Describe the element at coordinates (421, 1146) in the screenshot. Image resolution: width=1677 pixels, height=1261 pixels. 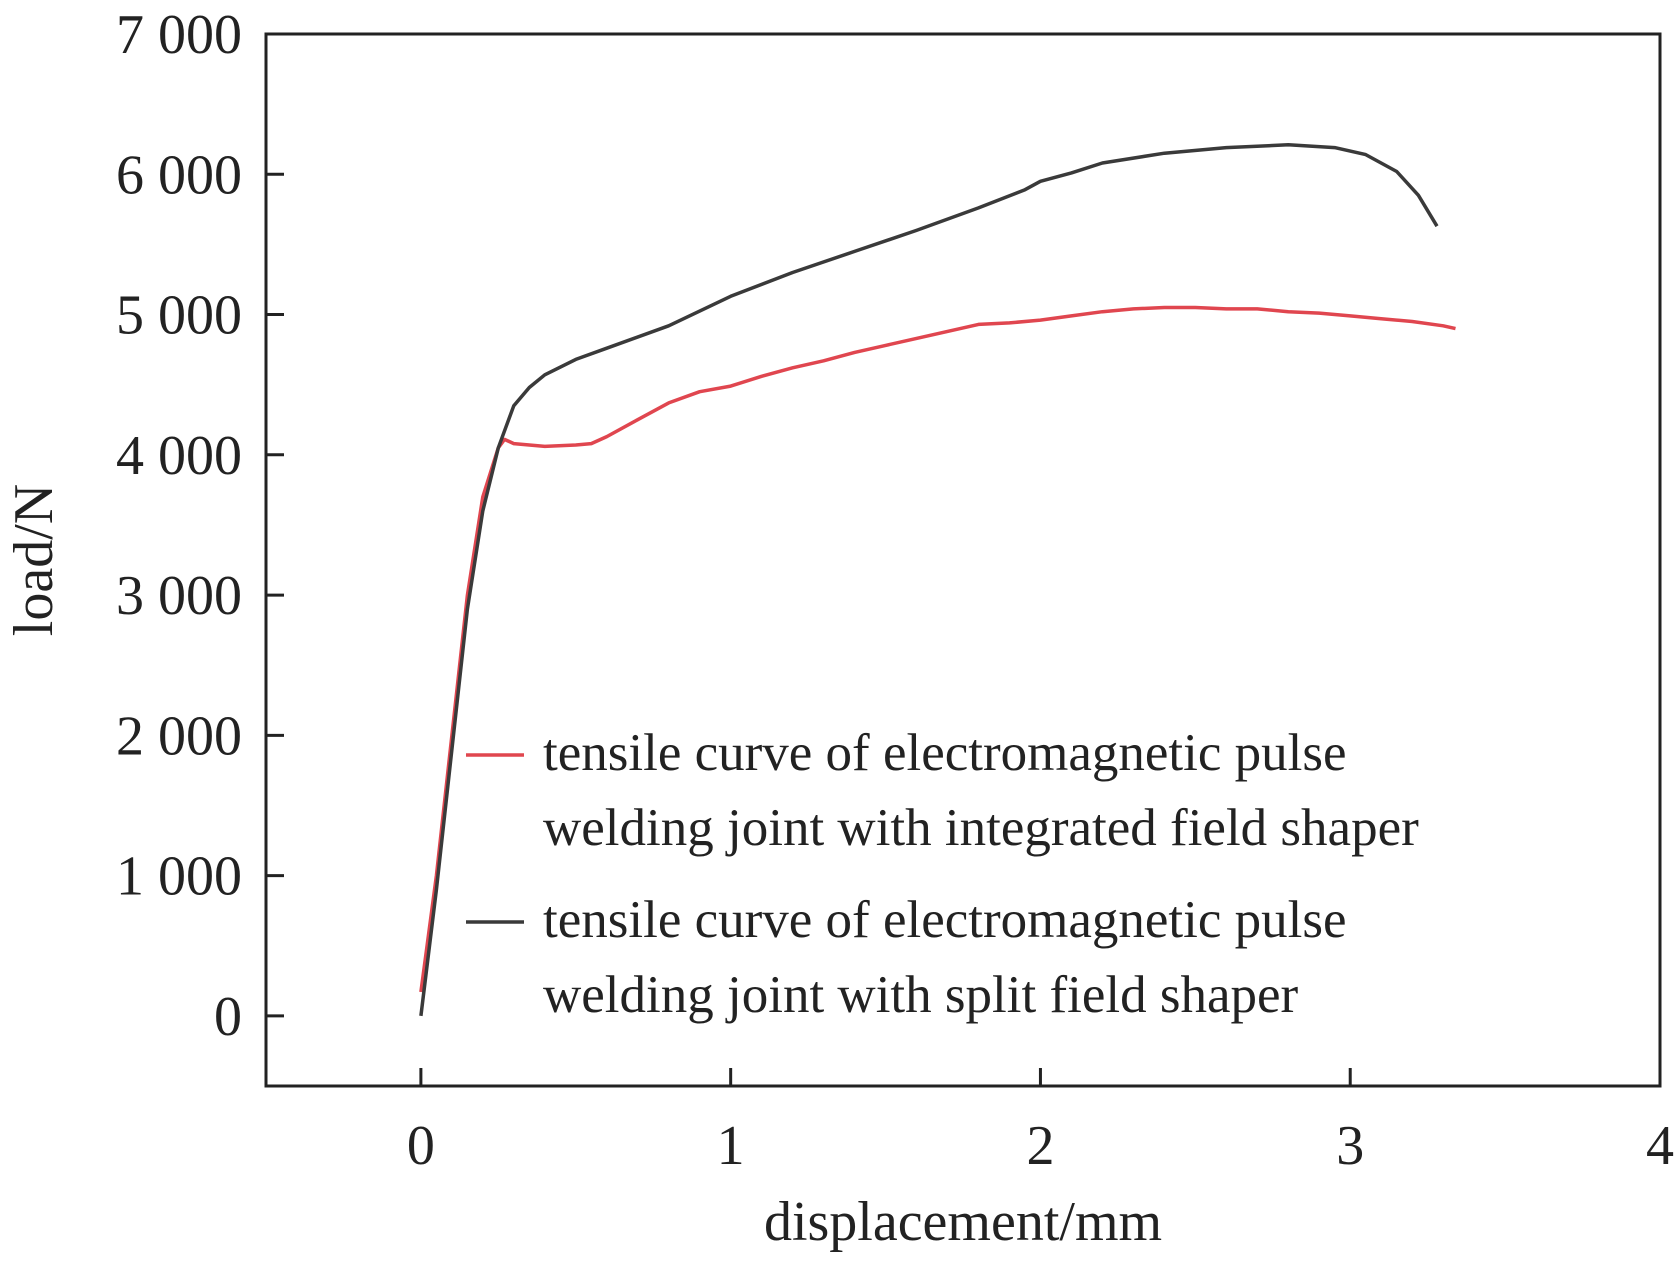
I see `x-tick-label: 0` at that location.